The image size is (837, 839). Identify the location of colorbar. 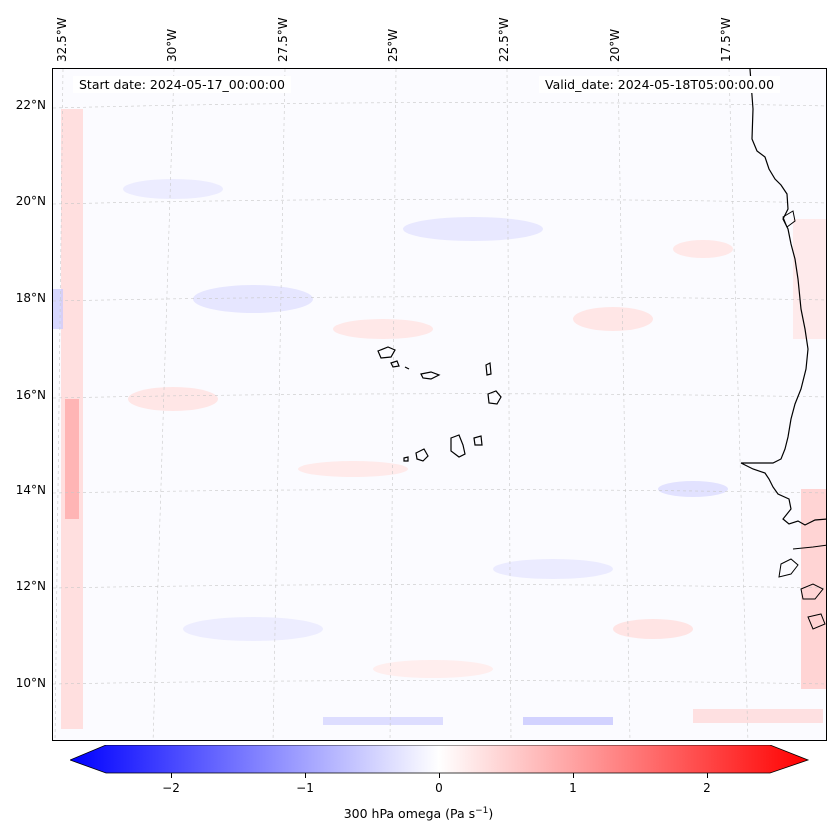
(439, 759).